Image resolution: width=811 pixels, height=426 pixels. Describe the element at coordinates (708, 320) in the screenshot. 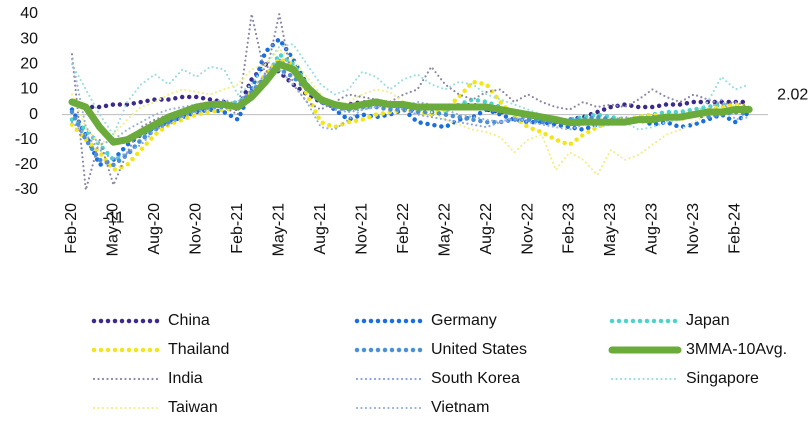

I see `legend-label: Japan` at that location.